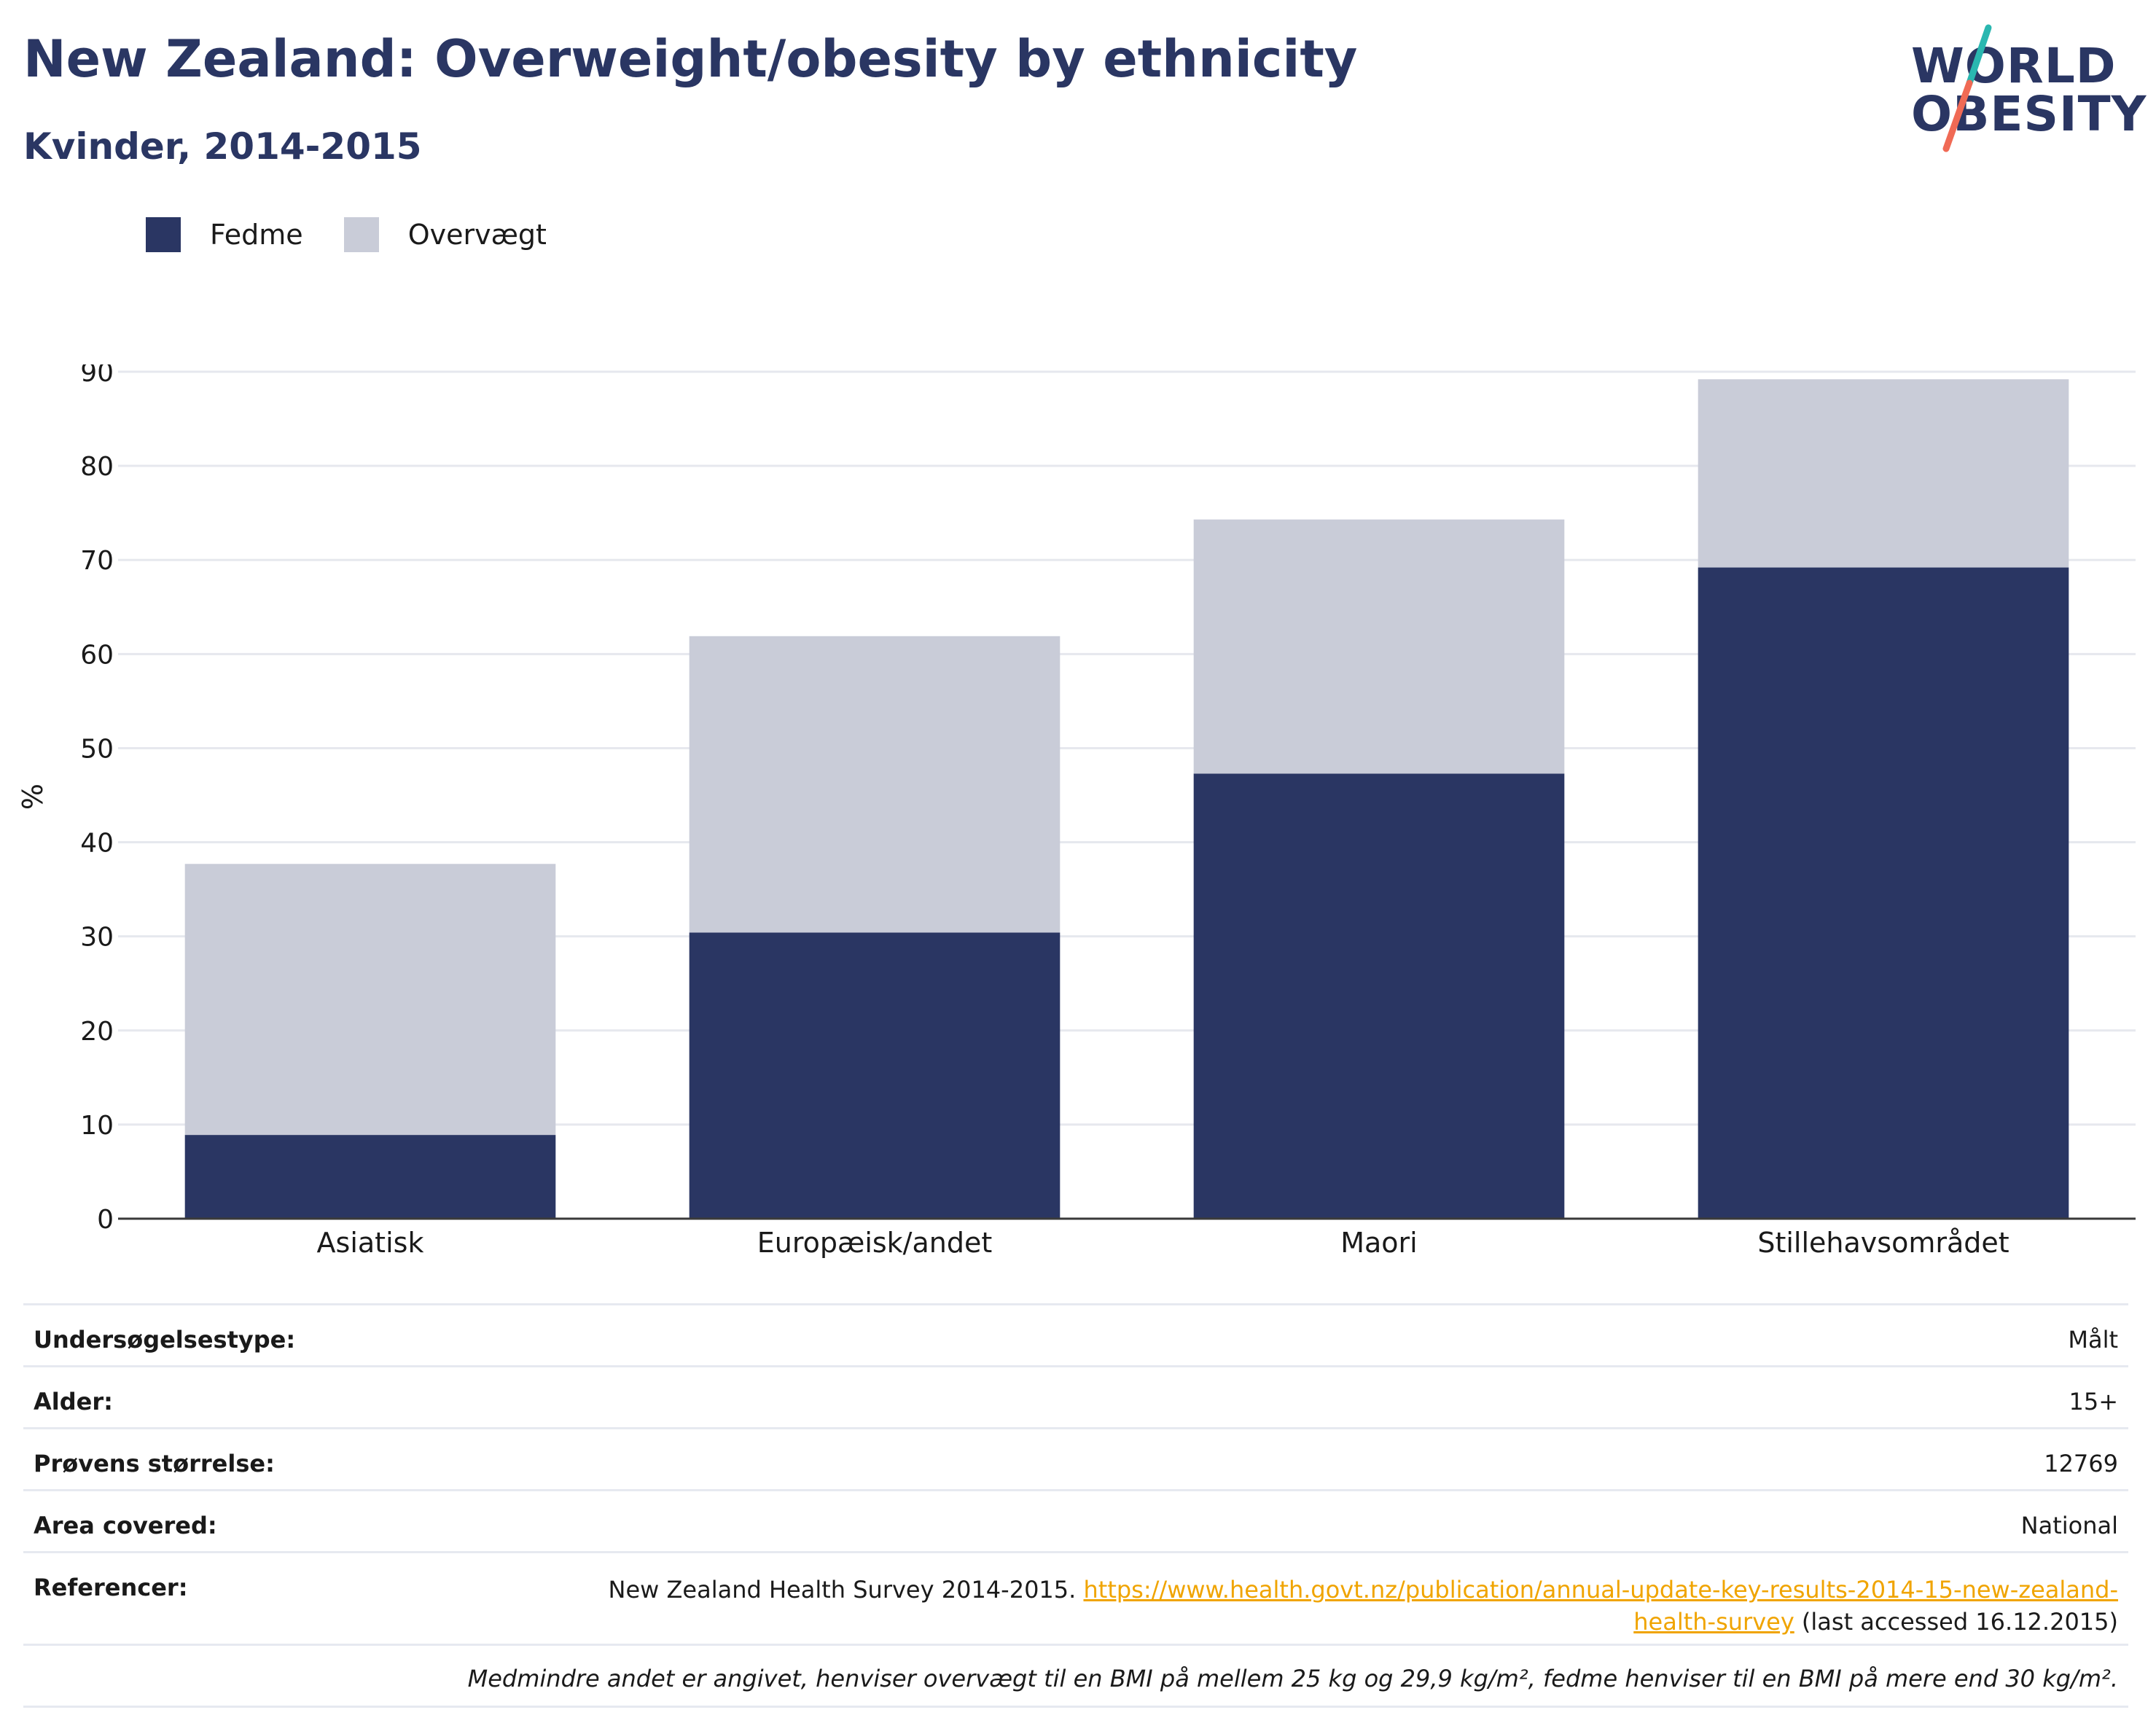 The width and height of the screenshot is (2156, 1734). Describe the element at coordinates (1379, 1243) in the screenshot. I see `x-tick-label: Maori` at that location.